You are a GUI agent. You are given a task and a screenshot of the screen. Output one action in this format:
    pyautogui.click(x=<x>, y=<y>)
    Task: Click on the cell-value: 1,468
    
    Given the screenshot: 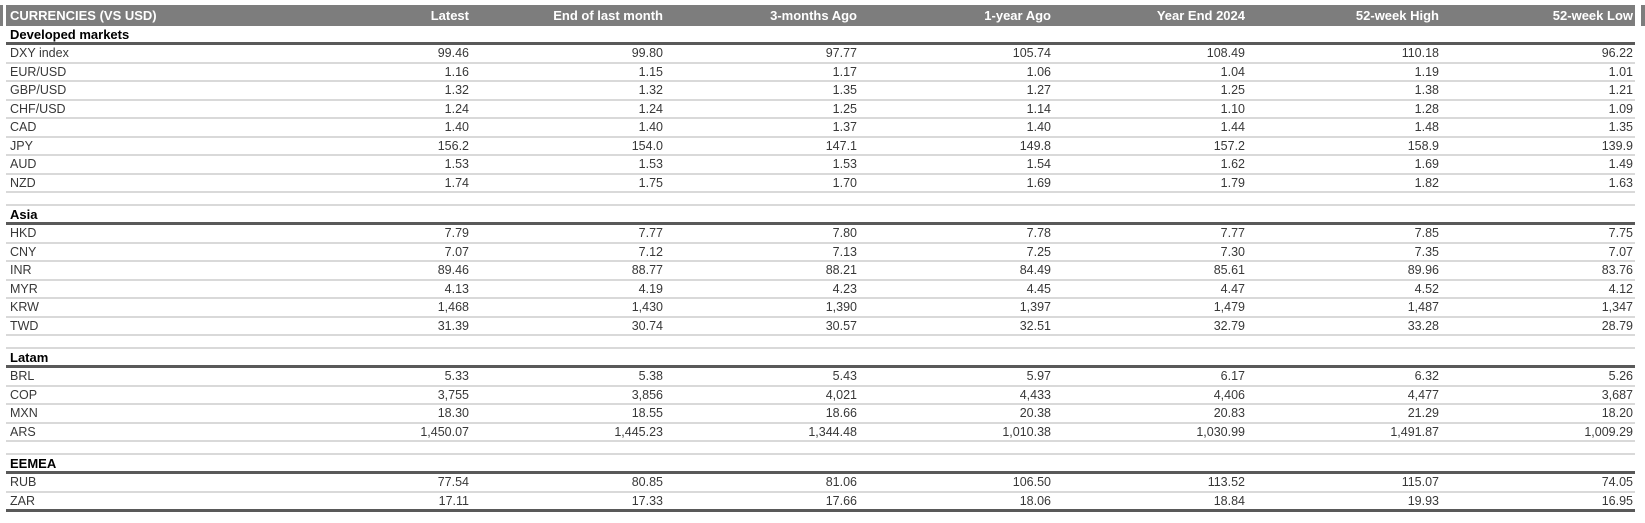 What is the action you would take?
    pyautogui.click(x=453, y=307)
    